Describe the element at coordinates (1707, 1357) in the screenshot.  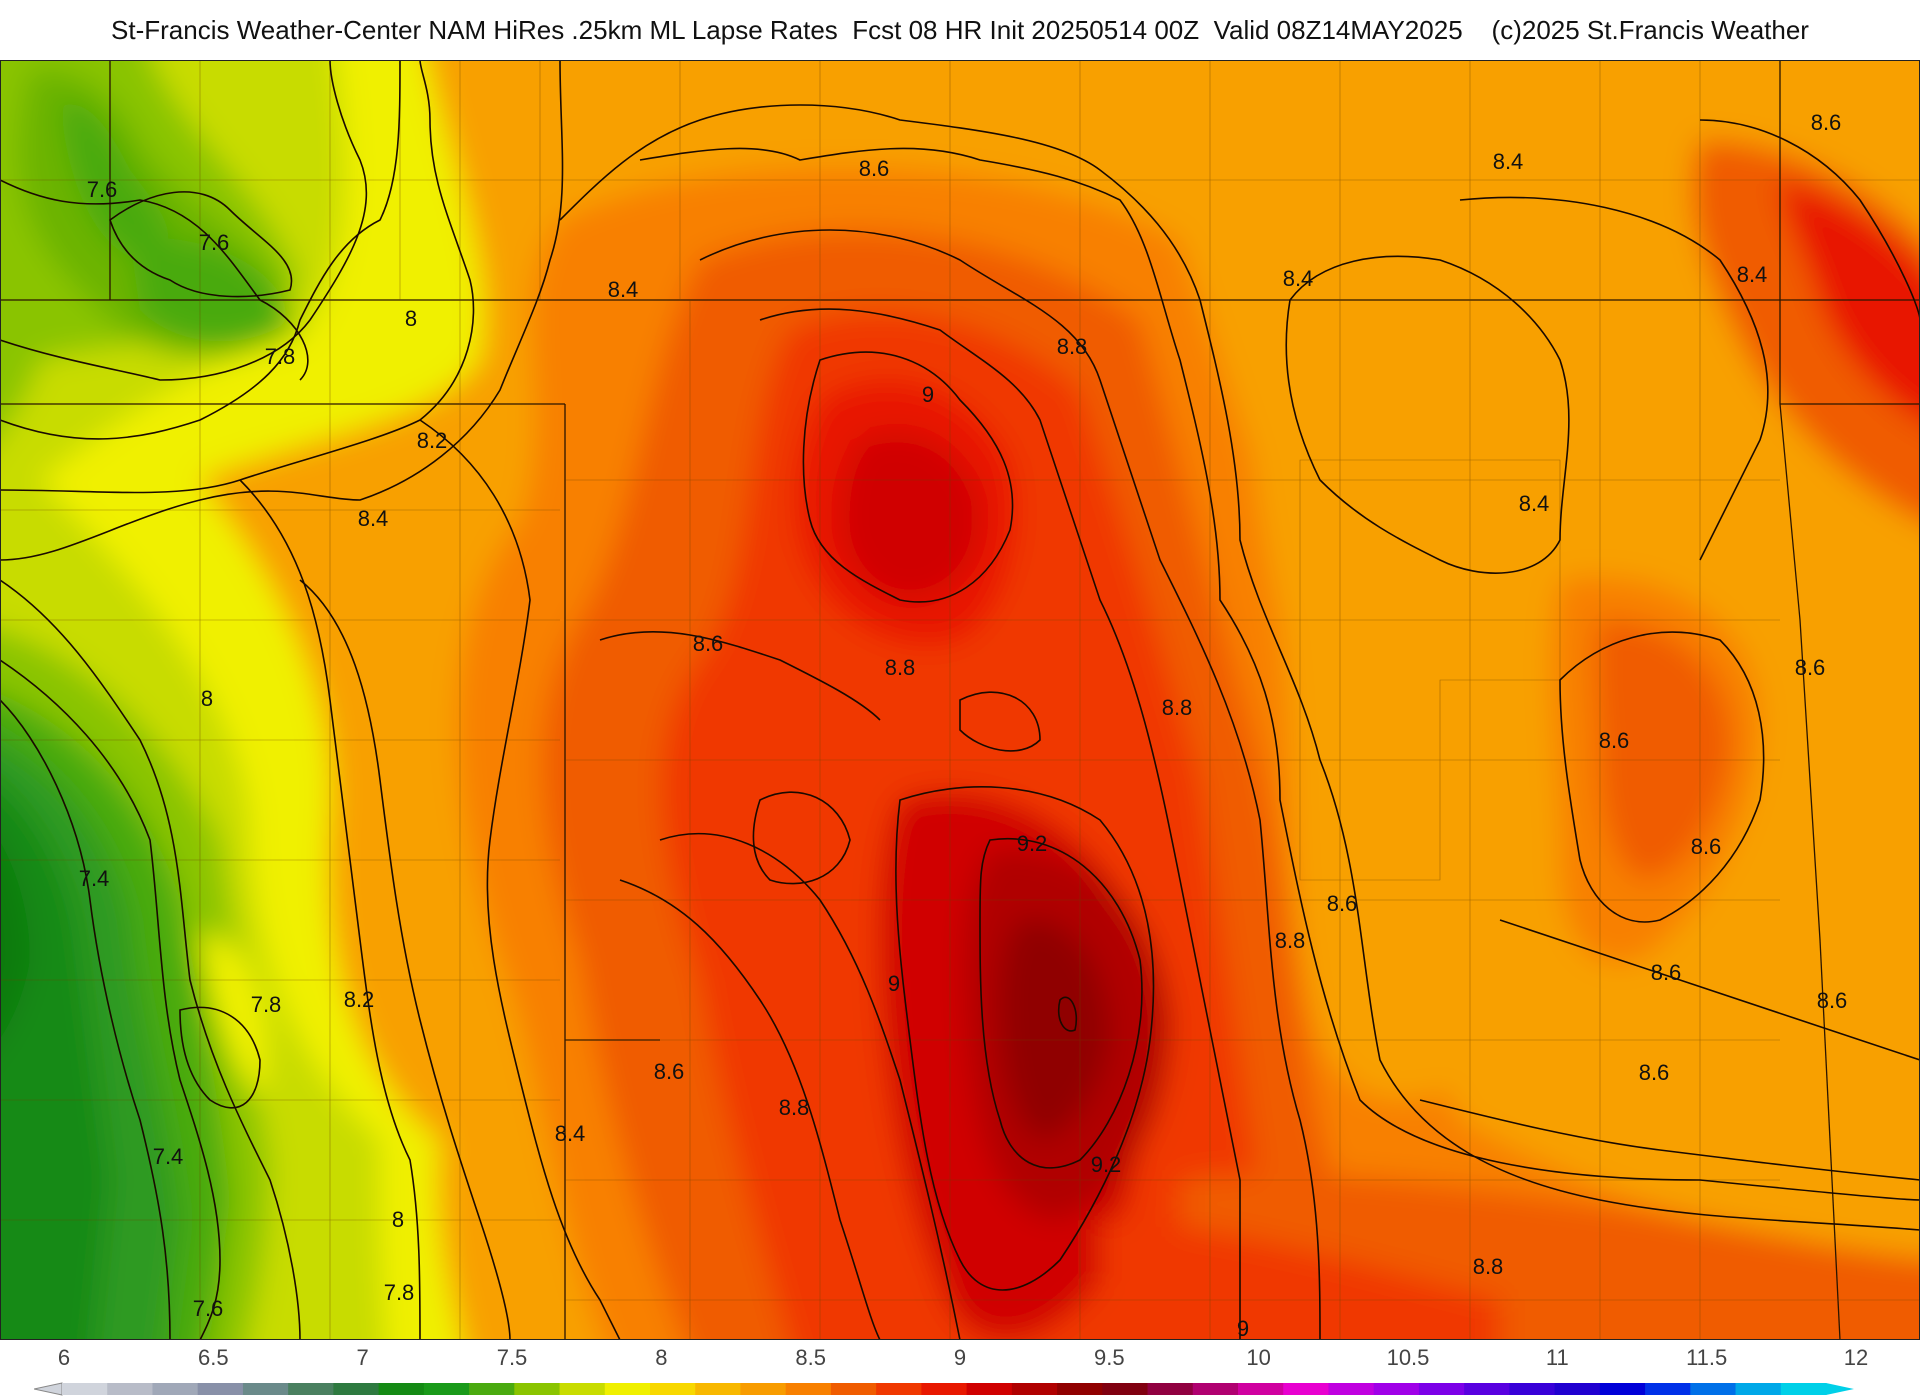
I see `color-scale-tick-label: 11.5` at that location.